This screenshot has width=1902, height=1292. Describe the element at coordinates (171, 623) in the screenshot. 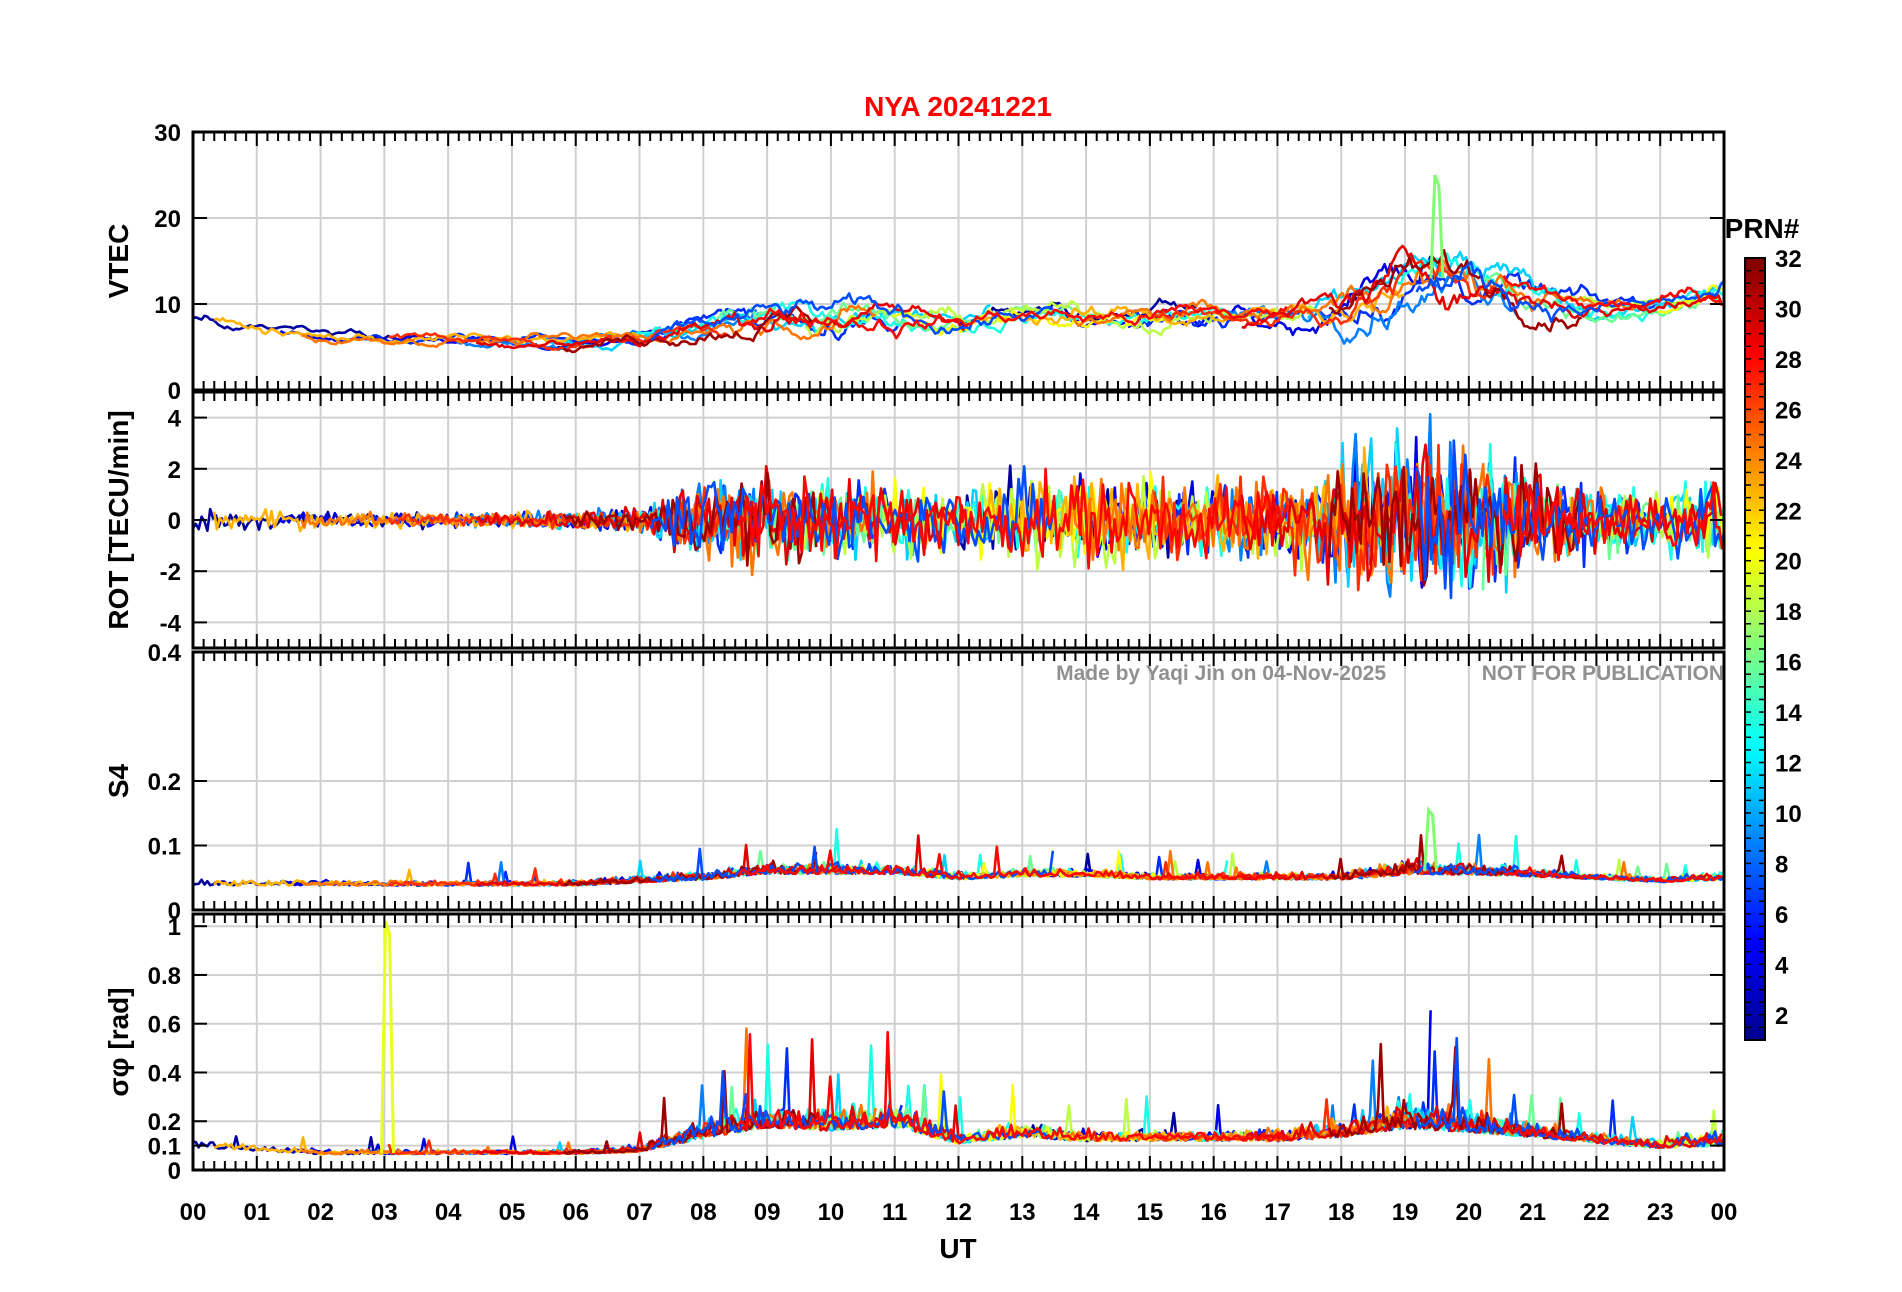

I see `y-tick-label: -4` at that location.